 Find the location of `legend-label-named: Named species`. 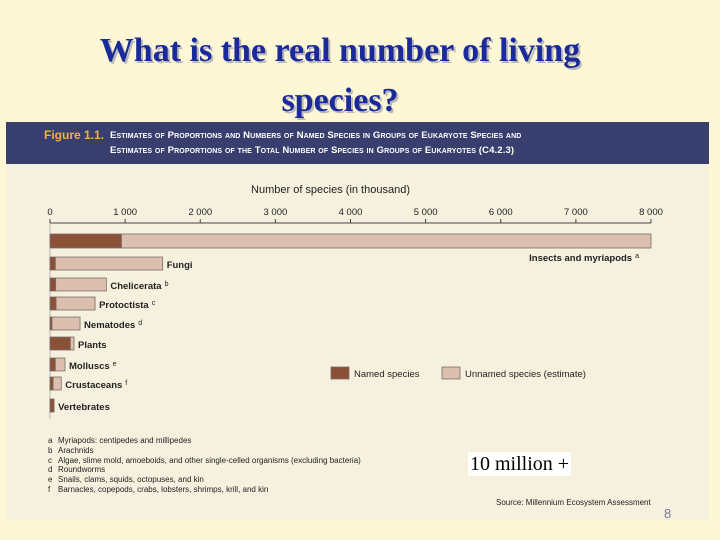

legend-label-named: Named species is located at coordinates (387, 374).